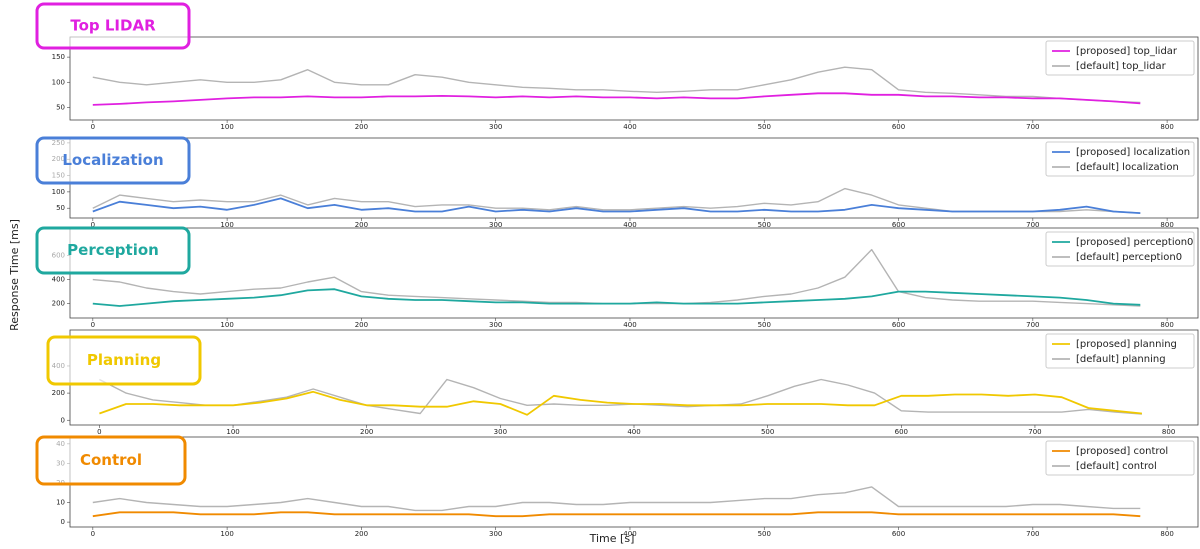 The image size is (1200, 549). What do you see at coordinates (58, 57) in the screenshot?
I see `y-tick-label: 150` at bounding box center [58, 57].